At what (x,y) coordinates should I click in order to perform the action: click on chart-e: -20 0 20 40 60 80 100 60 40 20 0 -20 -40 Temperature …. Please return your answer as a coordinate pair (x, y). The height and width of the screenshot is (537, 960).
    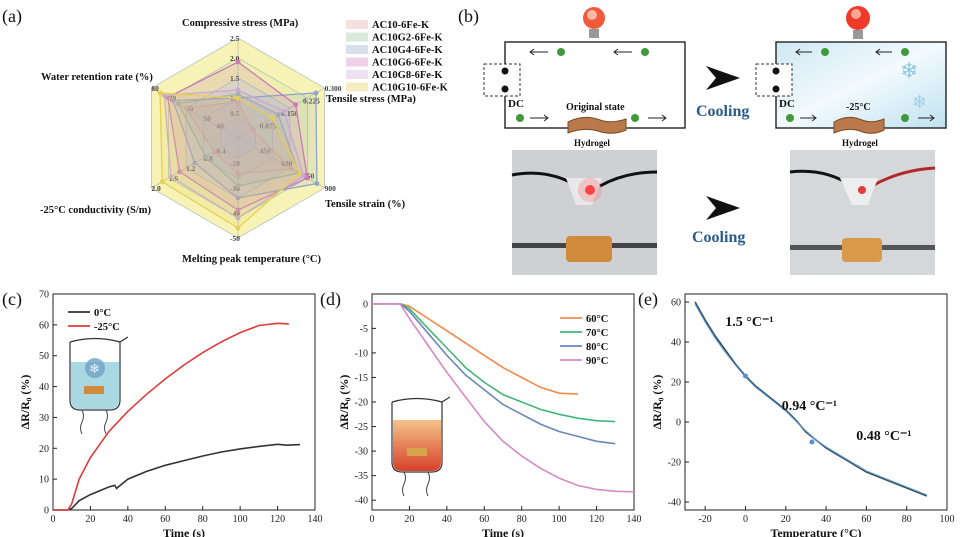
    Looking at the image, I should click on (802, 415).